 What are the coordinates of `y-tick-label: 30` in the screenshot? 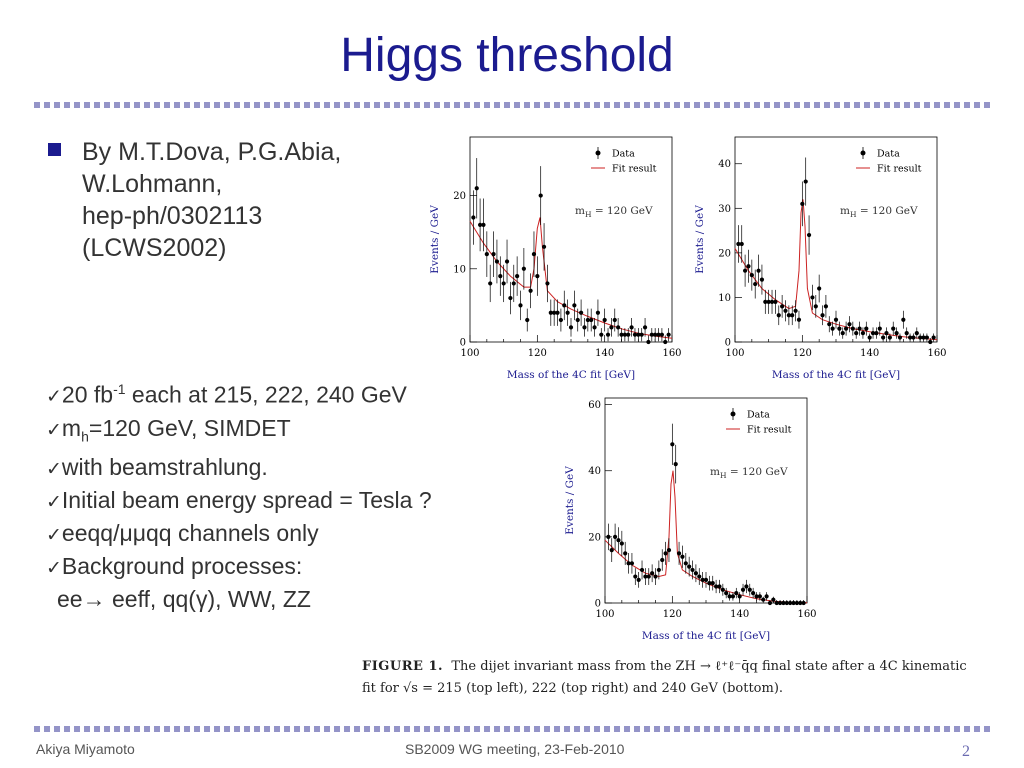 It's located at (724, 209).